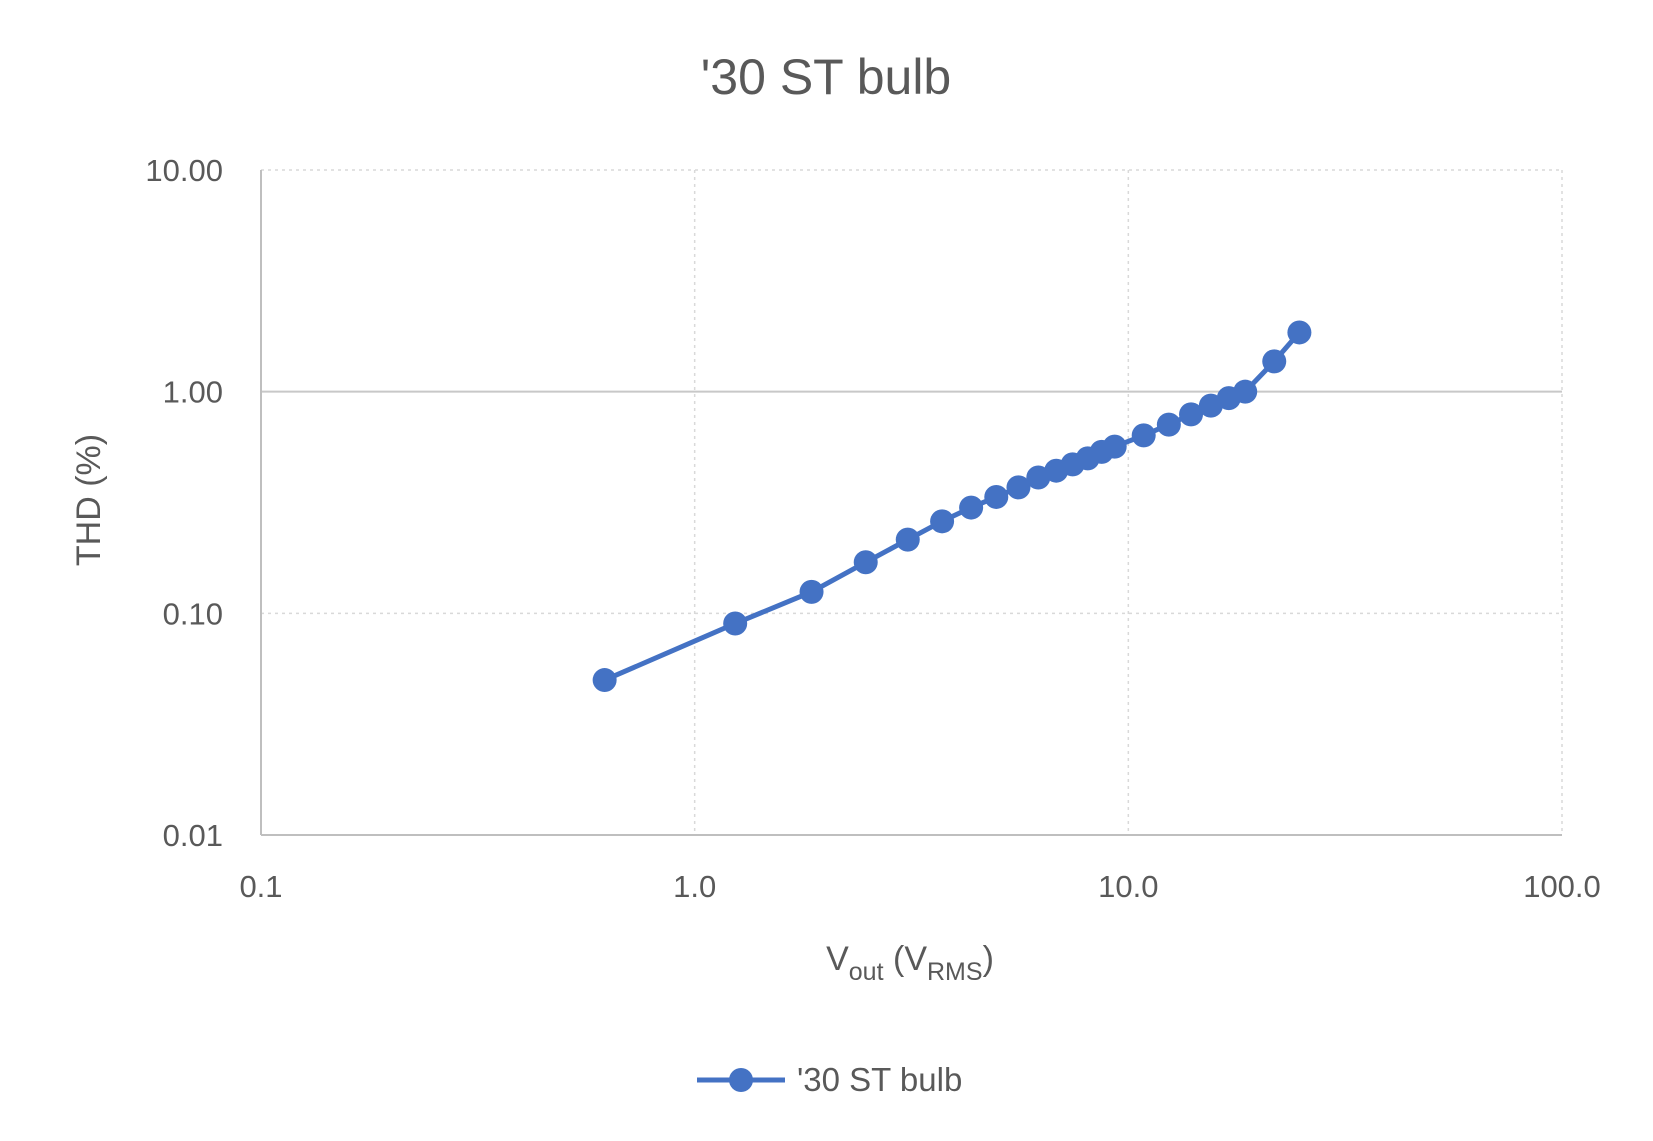 The height and width of the screenshot is (1141, 1653). I want to click on plot-area, so click(952, 506).